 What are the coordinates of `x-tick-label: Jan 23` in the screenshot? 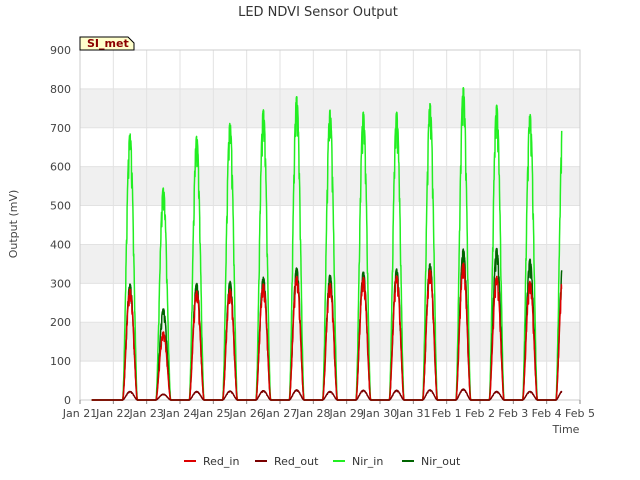 It's located at (145, 413).